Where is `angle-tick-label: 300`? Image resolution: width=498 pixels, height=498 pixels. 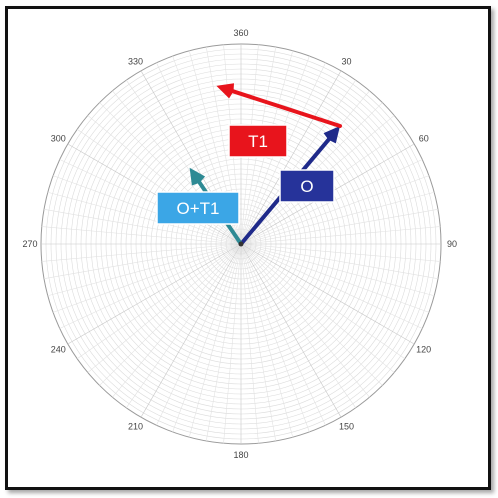
angle-tick-label: 300 is located at coordinates (58, 139).